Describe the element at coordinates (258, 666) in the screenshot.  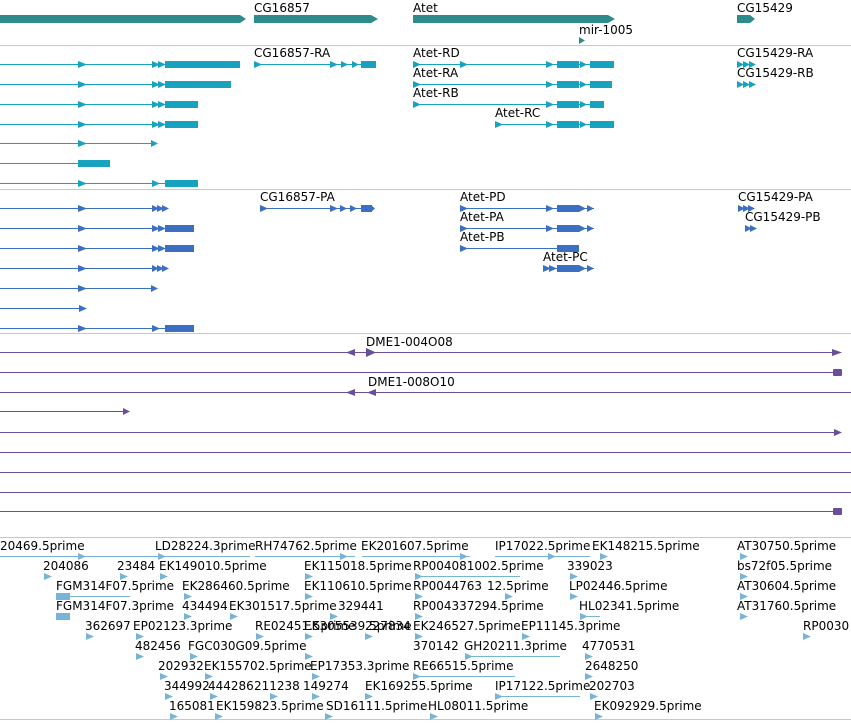
I see `est-label: EK155702.5prime` at that location.